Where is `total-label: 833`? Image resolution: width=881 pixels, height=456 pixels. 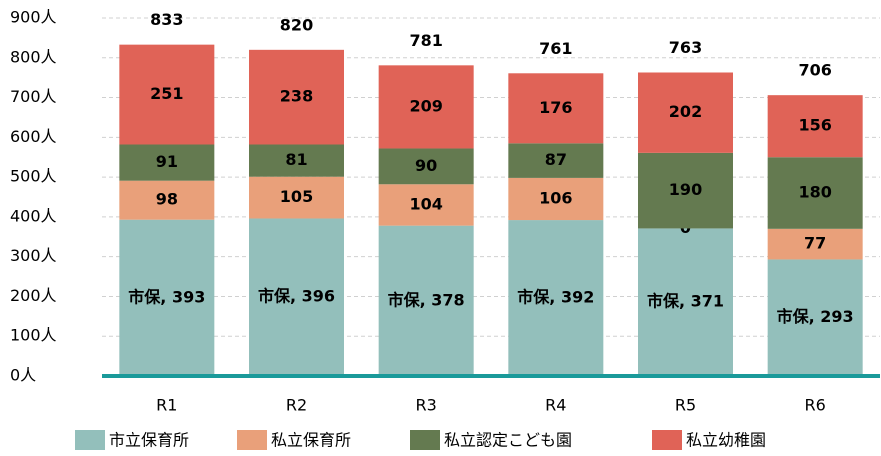 total-label: 833 is located at coordinates (166, 19).